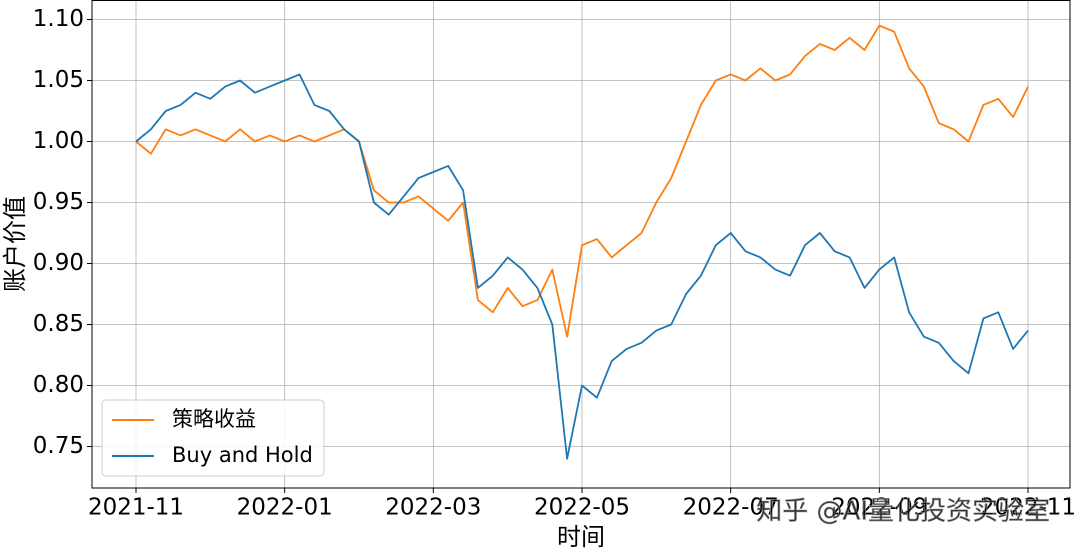 This screenshot has height=554, width=1080. What do you see at coordinates (581, 537) in the screenshot?
I see `x-axis-label: 时间` at bounding box center [581, 537].